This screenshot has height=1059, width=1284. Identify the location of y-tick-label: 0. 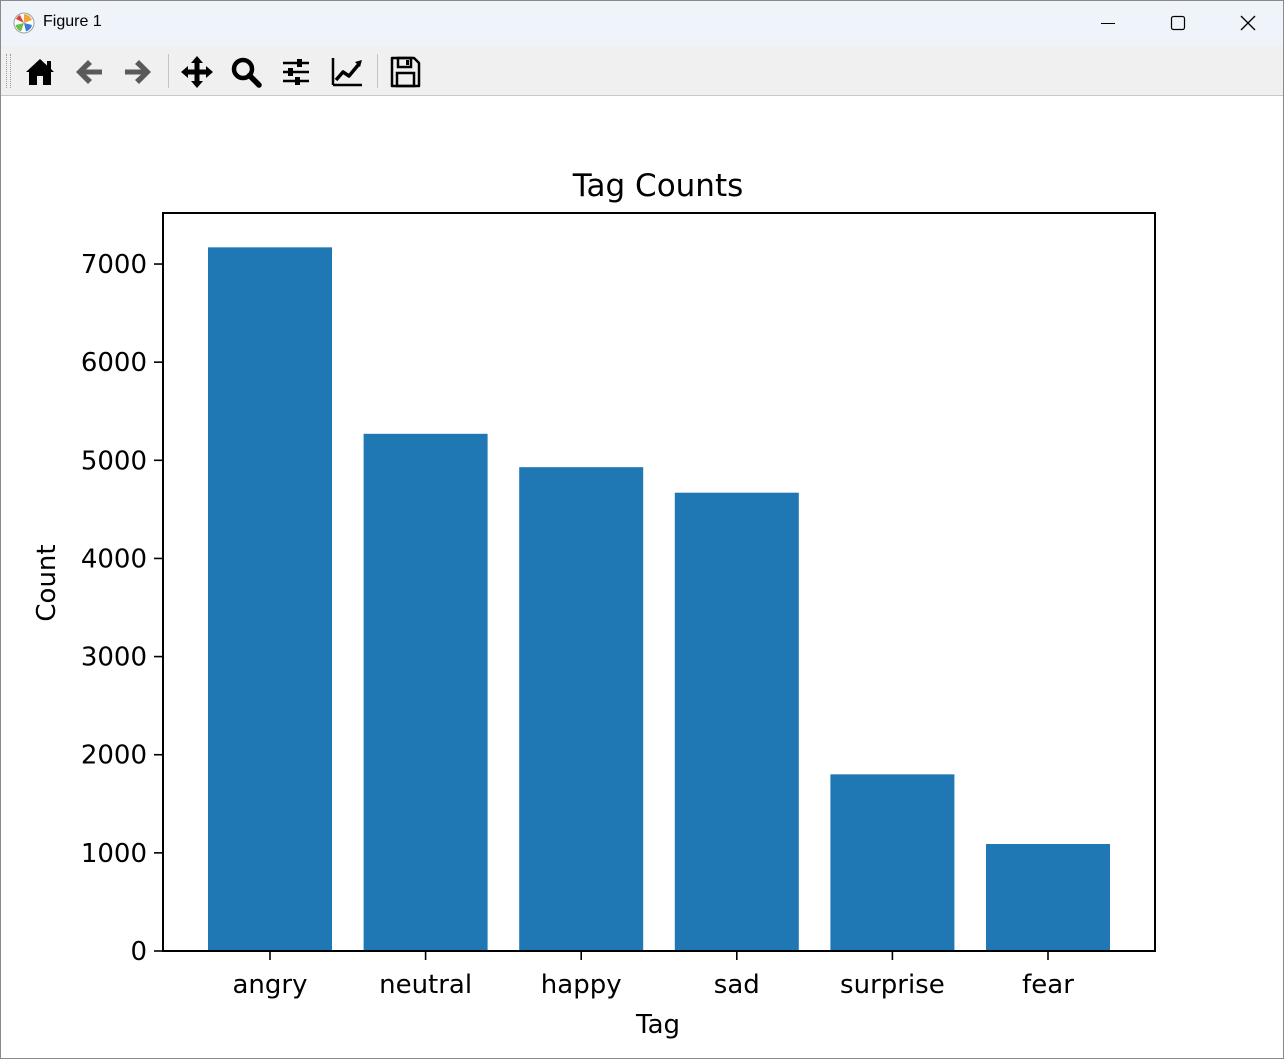
(138, 952).